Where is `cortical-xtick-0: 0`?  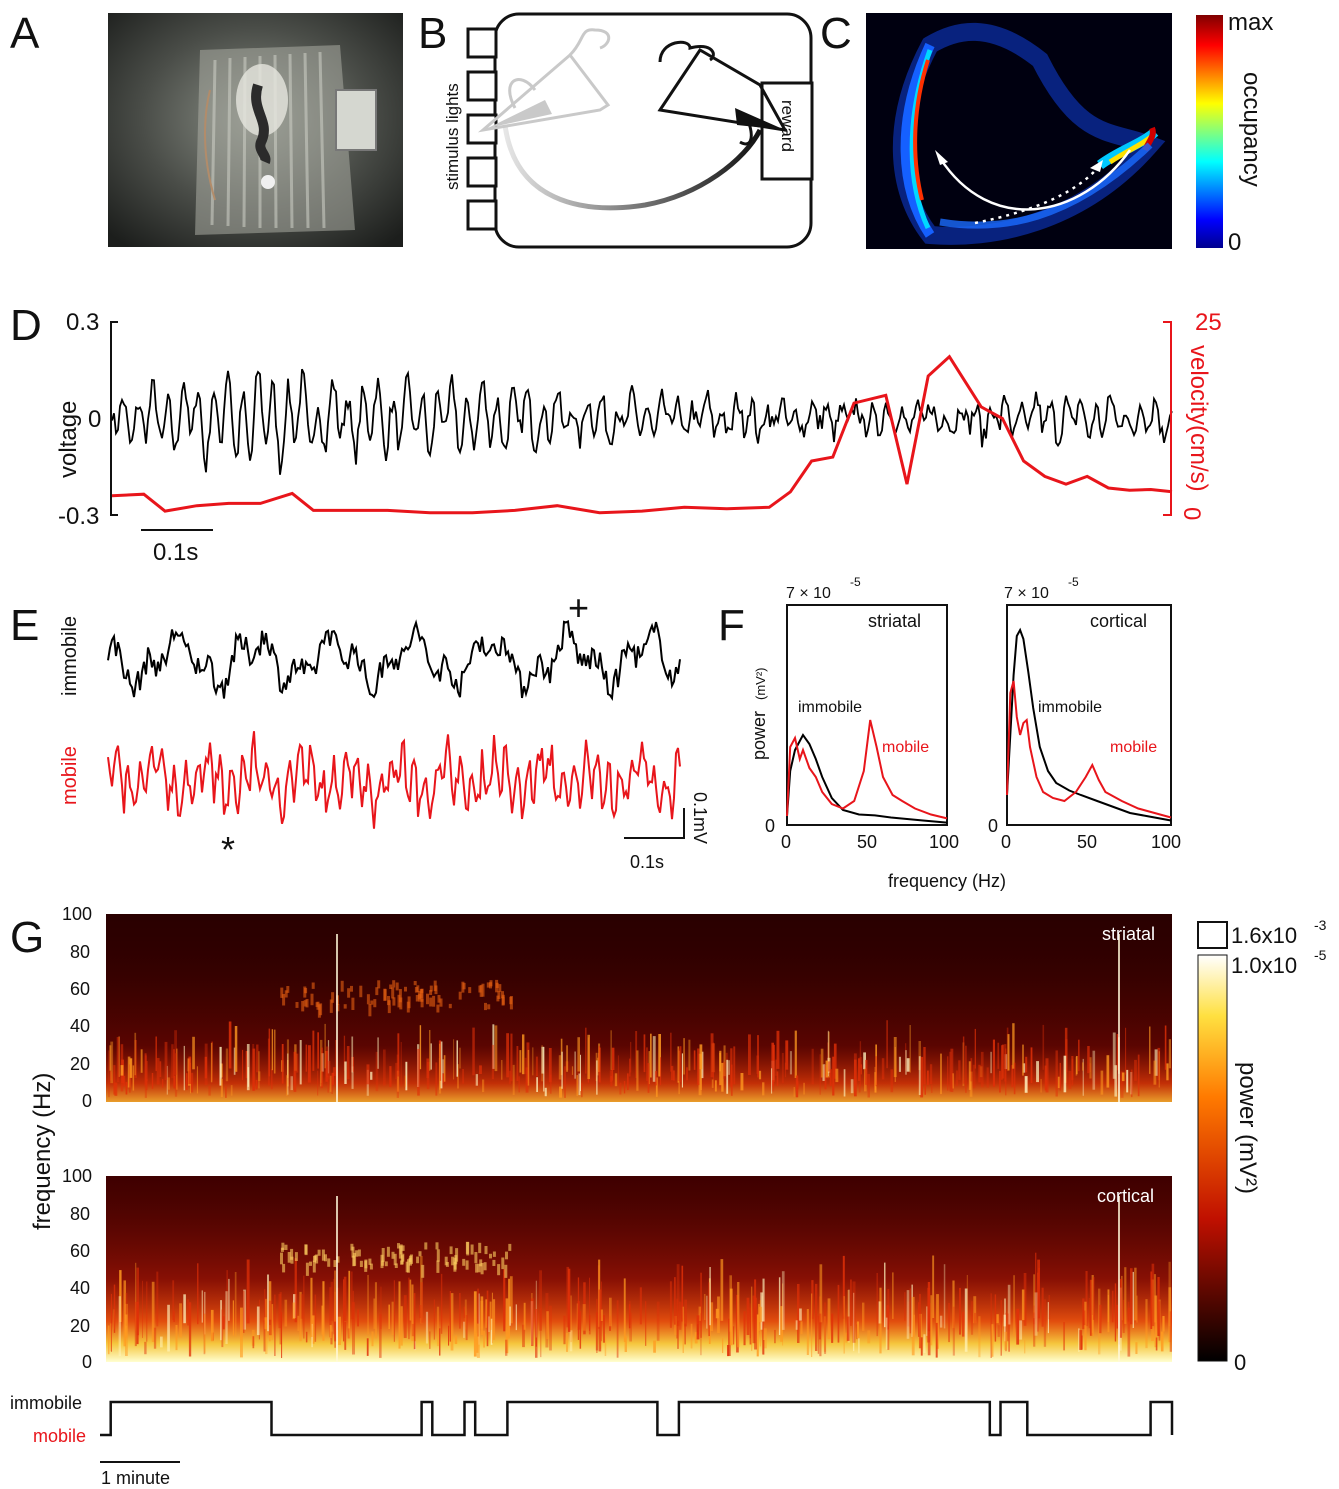 cortical-xtick-0: 0 is located at coordinates (1006, 842).